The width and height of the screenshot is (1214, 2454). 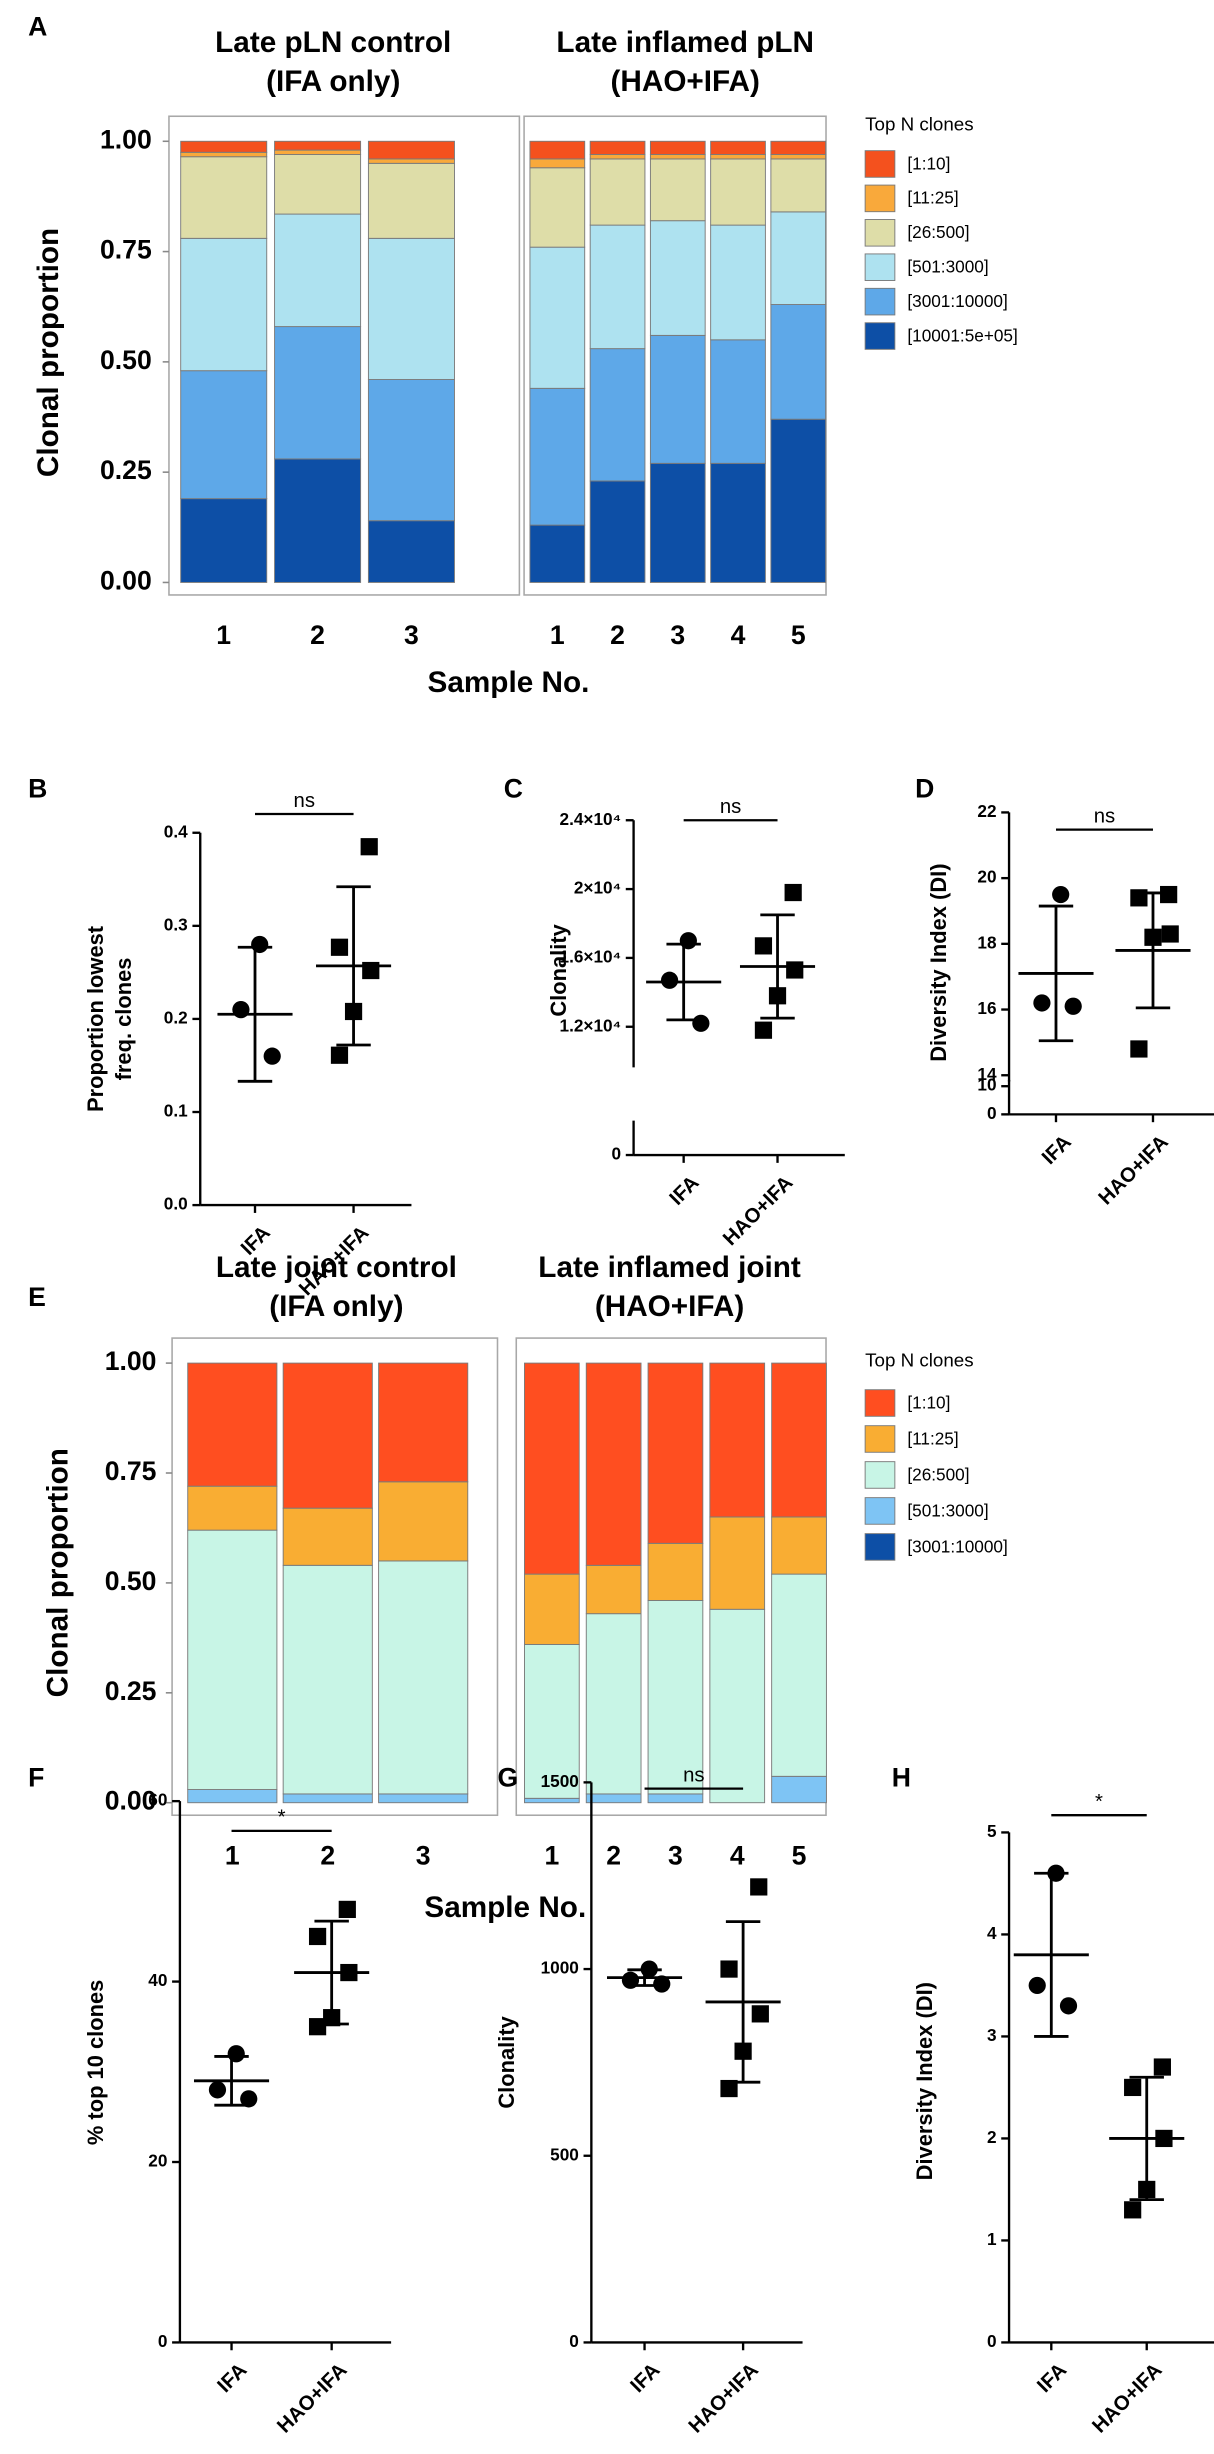 What do you see at coordinates (986, 877) in the screenshot?
I see `y-tick-label: 20` at bounding box center [986, 877].